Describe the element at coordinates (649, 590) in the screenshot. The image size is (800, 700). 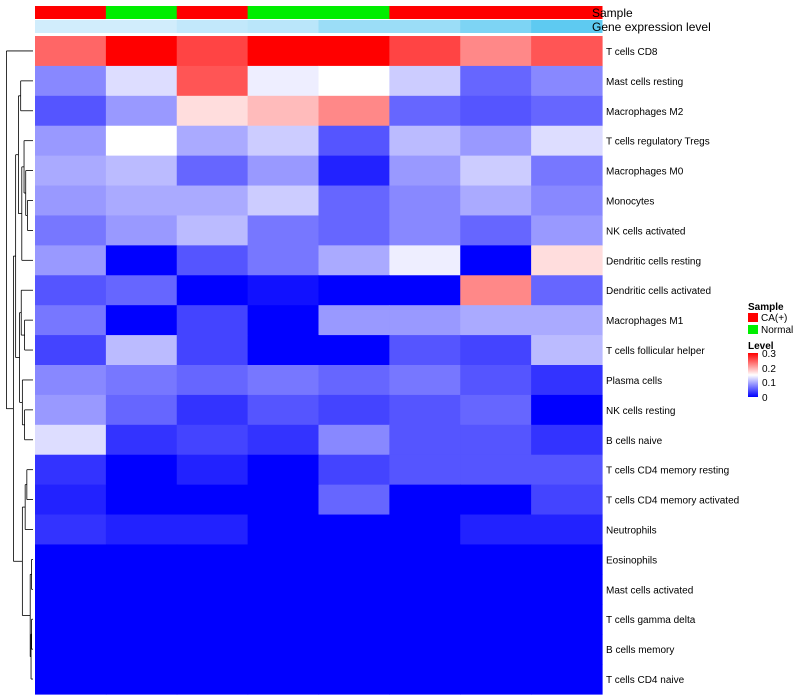
I see `row-label: Mast cells activated` at that location.